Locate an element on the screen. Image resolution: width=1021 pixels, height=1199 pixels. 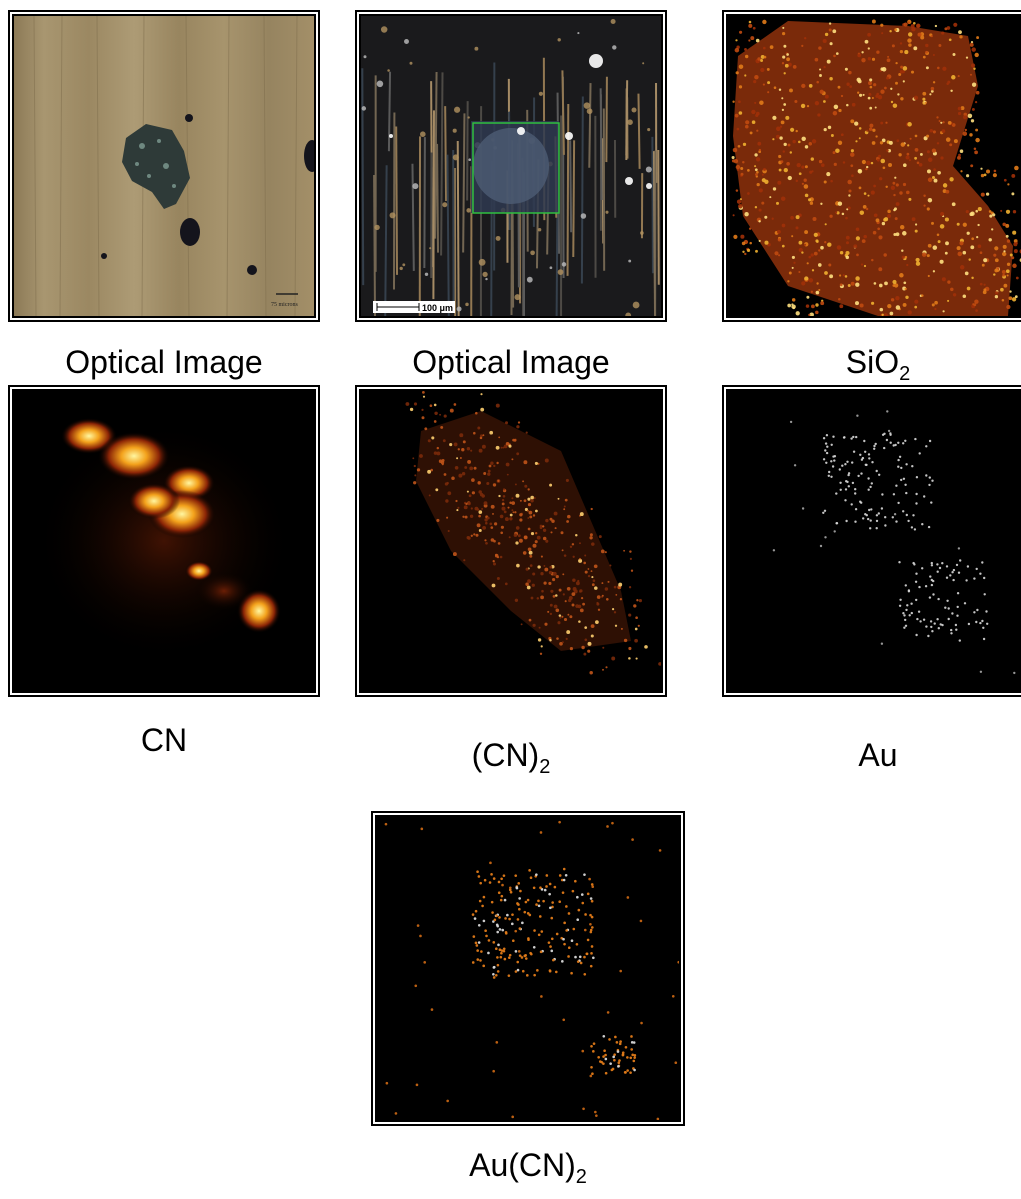
aucn2-map-panel is located at coordinates (528, 968).